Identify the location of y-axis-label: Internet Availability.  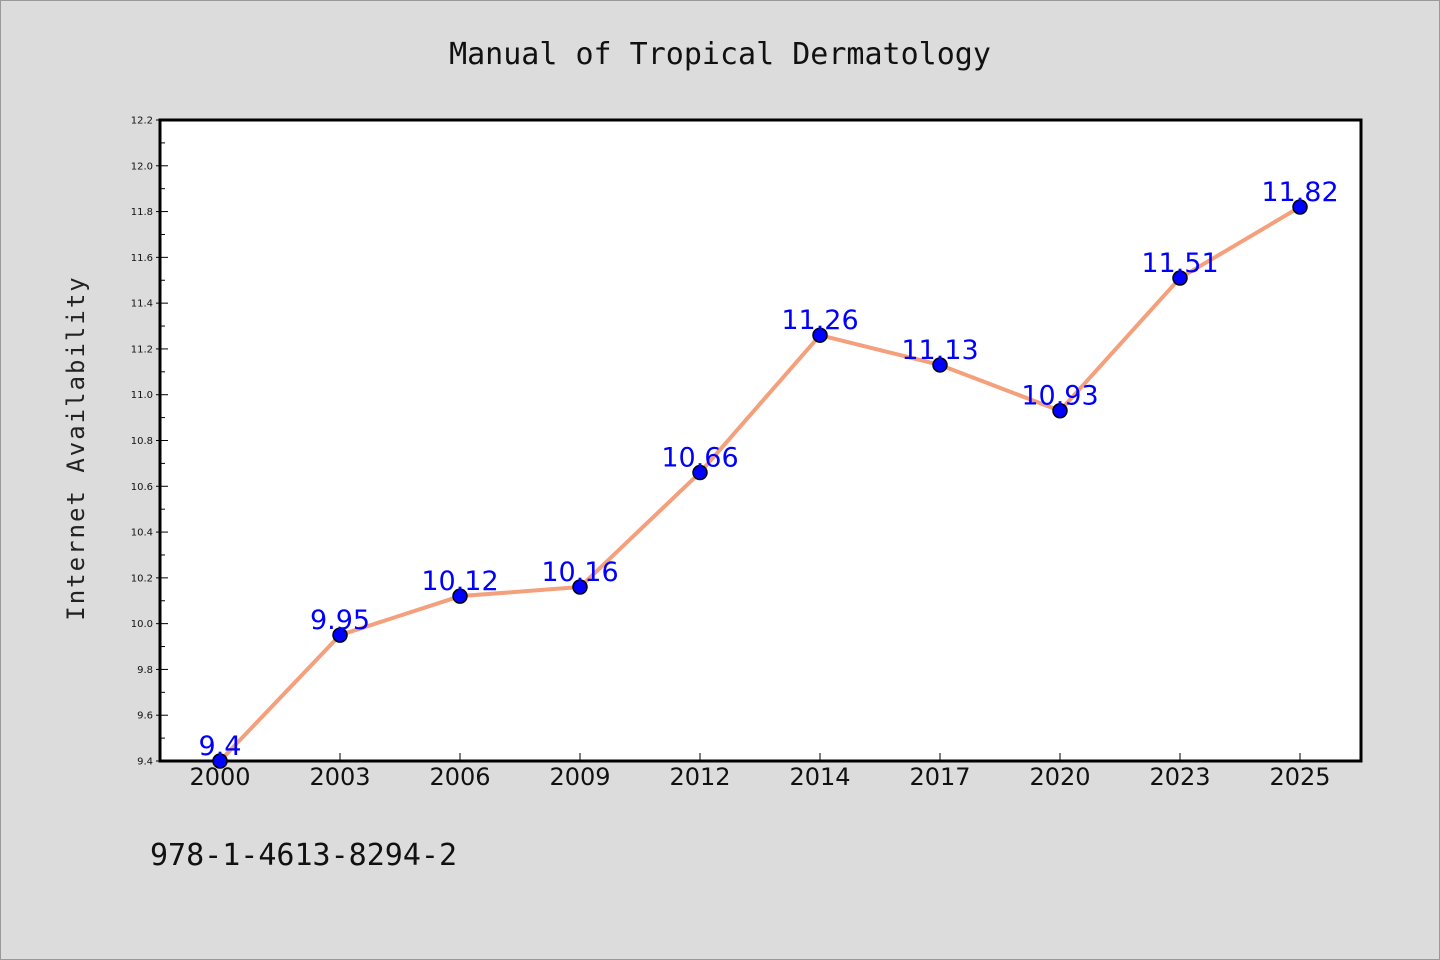
(76, 447).